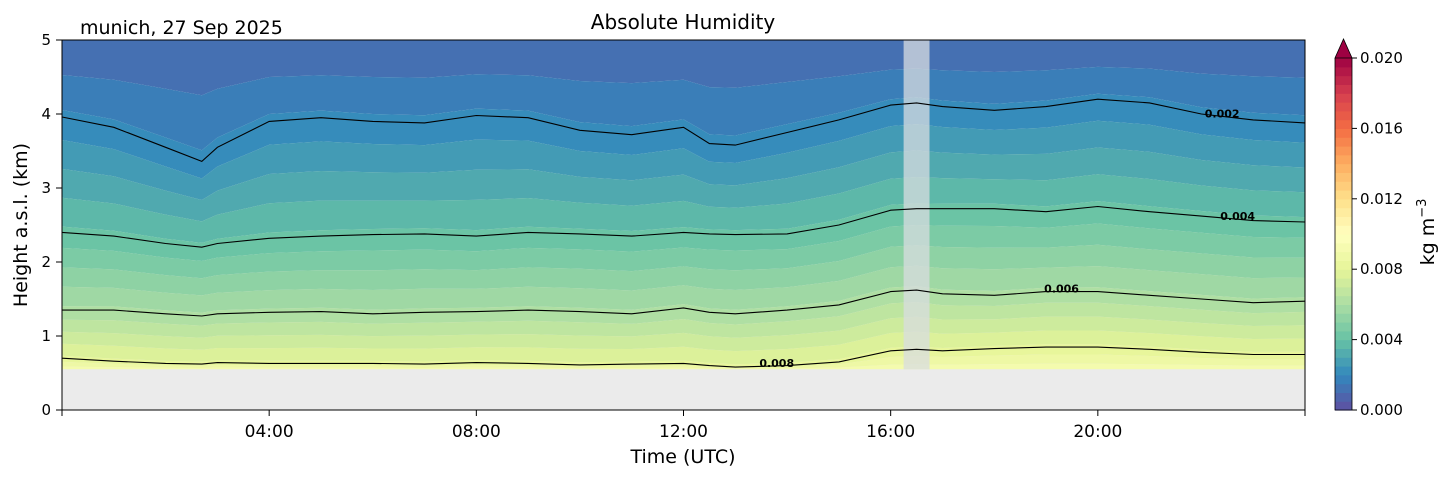  I want to click on x-axis: 04:00 08:00 12:00 16:00 20:00, so click(683, 426).